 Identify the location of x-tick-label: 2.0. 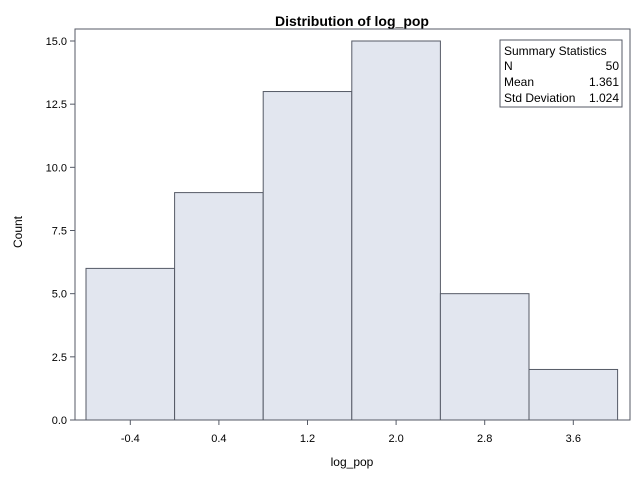
(395, 439).